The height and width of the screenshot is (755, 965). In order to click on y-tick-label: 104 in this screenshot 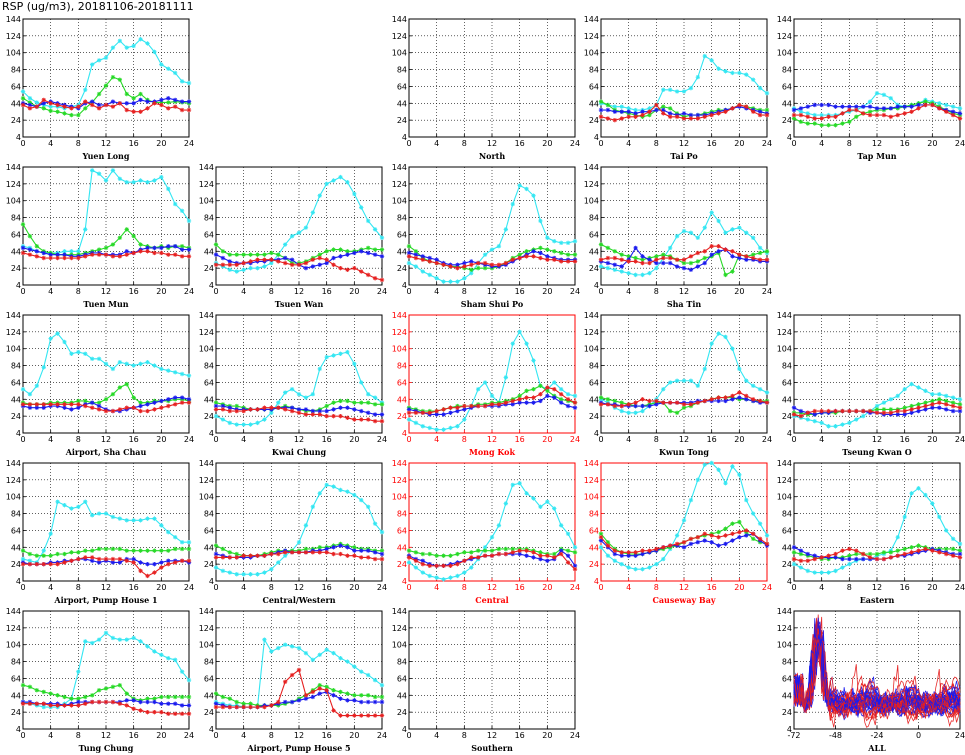, I will do `click(399, 645)`.